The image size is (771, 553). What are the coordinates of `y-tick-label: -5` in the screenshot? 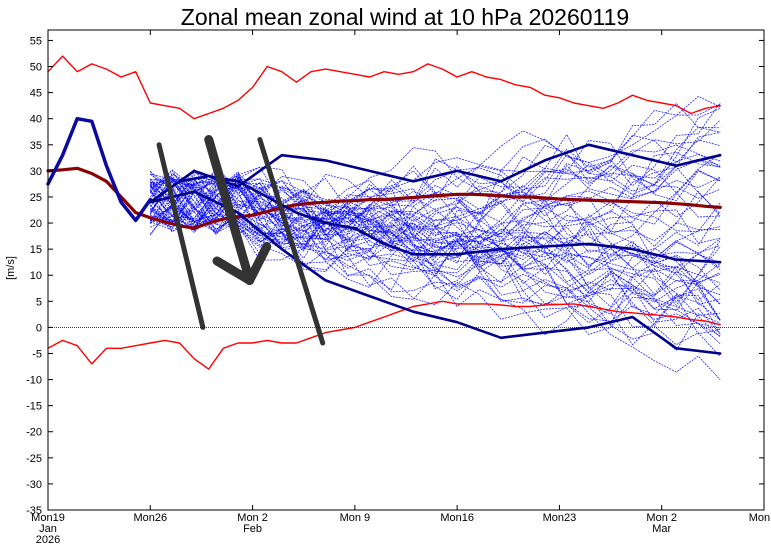 It's located at (37, 354).